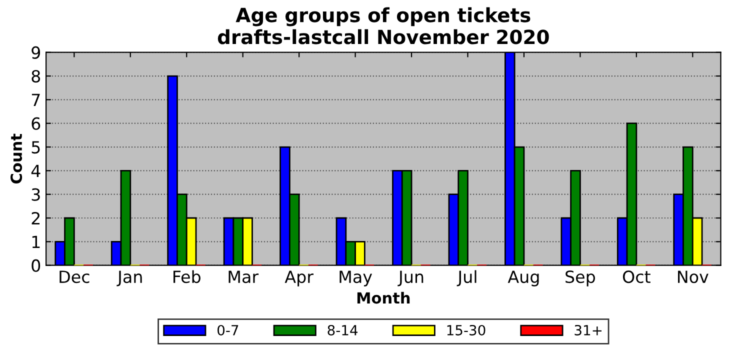  What do you see at coordinates (523, 278) in the screenshot?
I see `x-tick-label: Aug` at bounding box center [523, 278].